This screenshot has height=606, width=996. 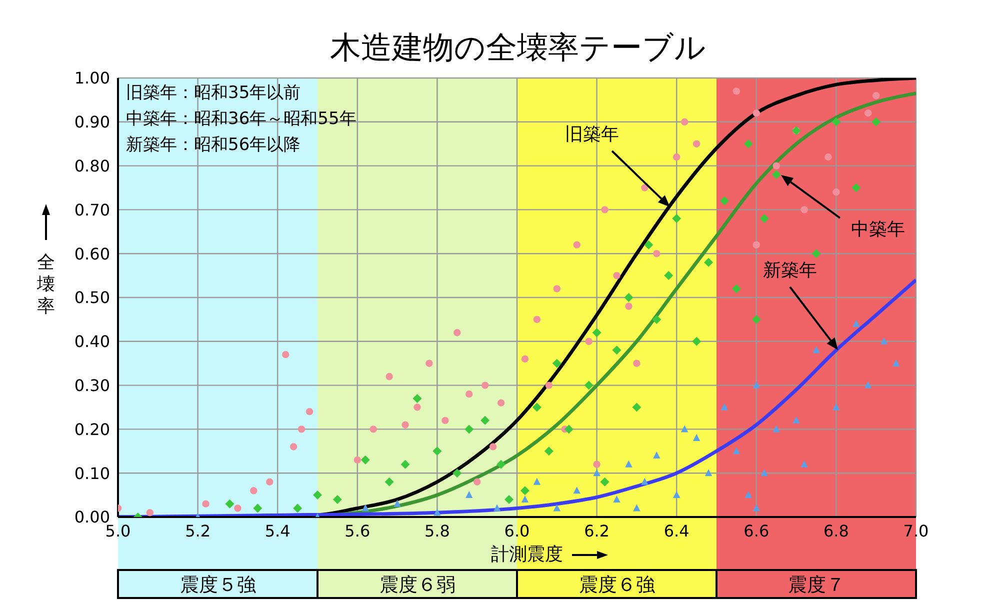 I want to click on x-tick-label: 6.6, so click(x=757, y=530).